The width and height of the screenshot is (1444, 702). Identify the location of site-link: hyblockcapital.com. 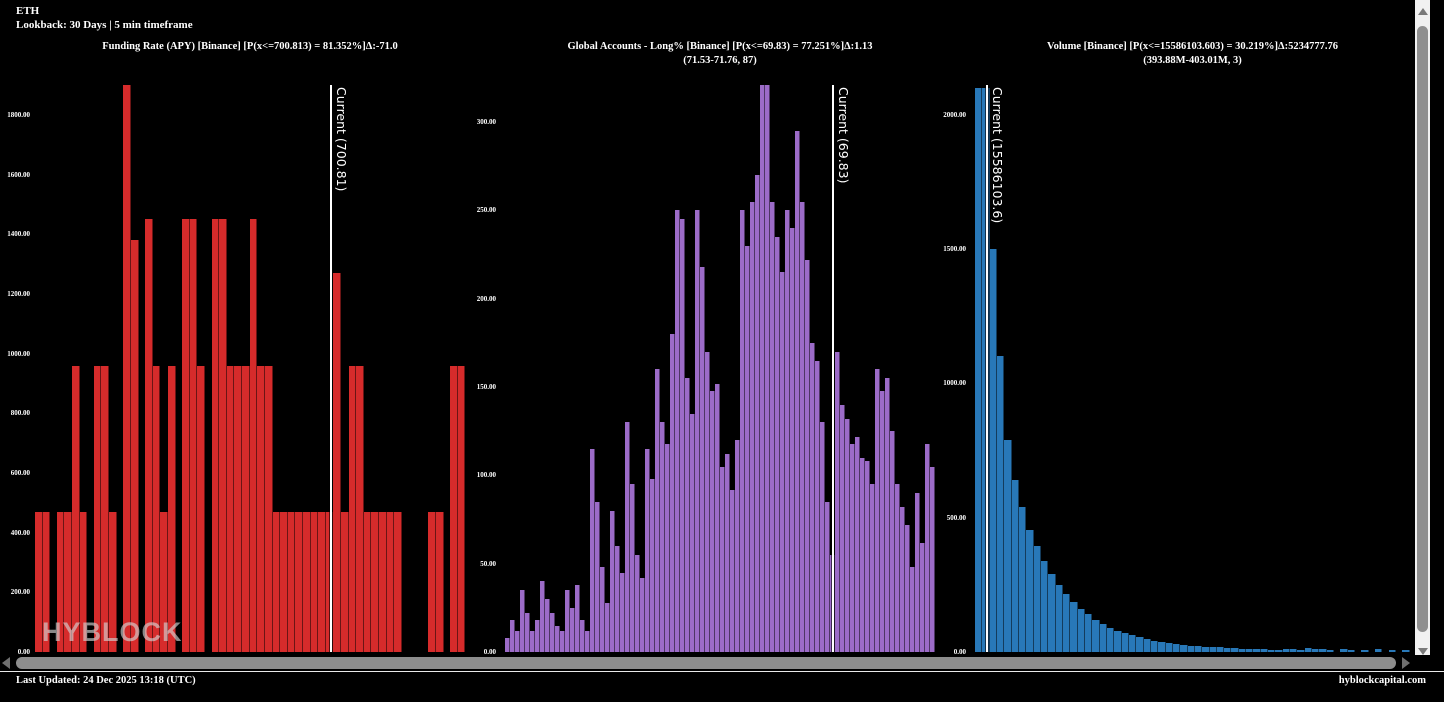
(1382, 680).